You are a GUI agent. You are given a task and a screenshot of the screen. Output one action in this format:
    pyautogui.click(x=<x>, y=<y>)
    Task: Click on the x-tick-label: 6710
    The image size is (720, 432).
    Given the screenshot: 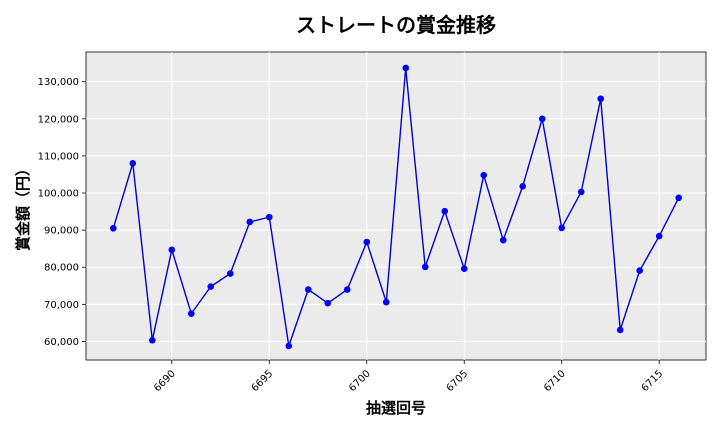 What is the action you would take?
    pyautogui.click(x=555, y=381)
    